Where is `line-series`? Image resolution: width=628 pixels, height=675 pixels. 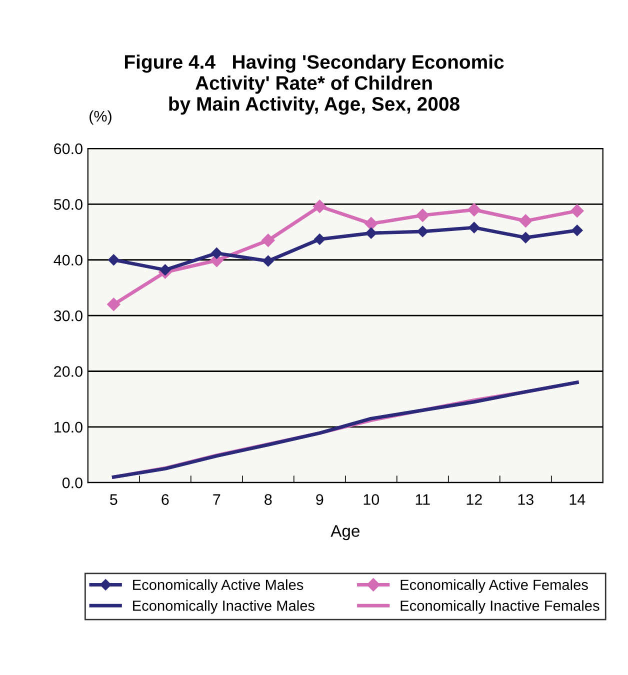 line-series is located at coordinates (345, 429).